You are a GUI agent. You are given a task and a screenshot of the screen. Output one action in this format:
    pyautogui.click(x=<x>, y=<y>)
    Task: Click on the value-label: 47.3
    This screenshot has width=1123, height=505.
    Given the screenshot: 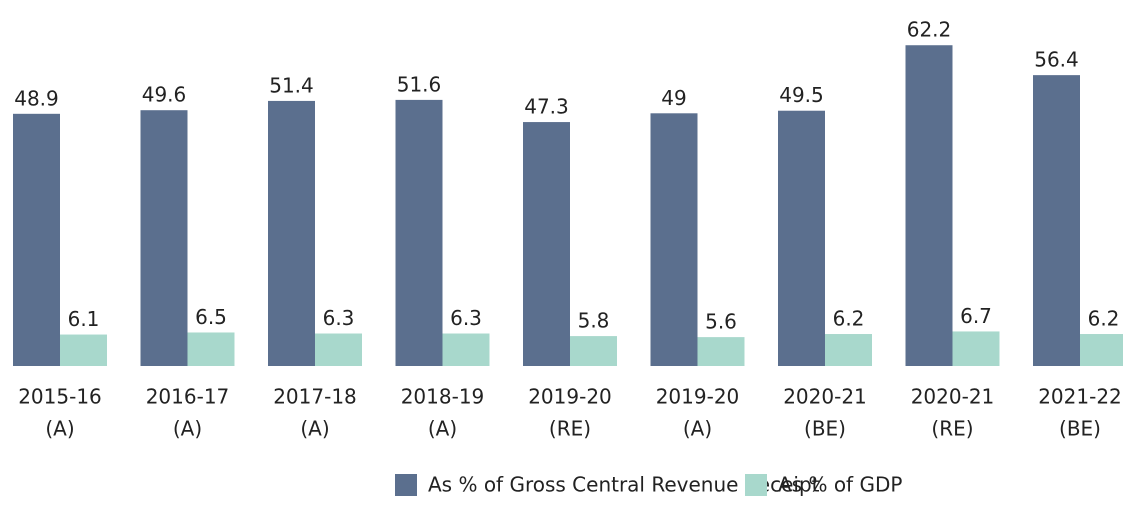 What is the action you would take?
    pyautogui.click(x=546, y=107)
    